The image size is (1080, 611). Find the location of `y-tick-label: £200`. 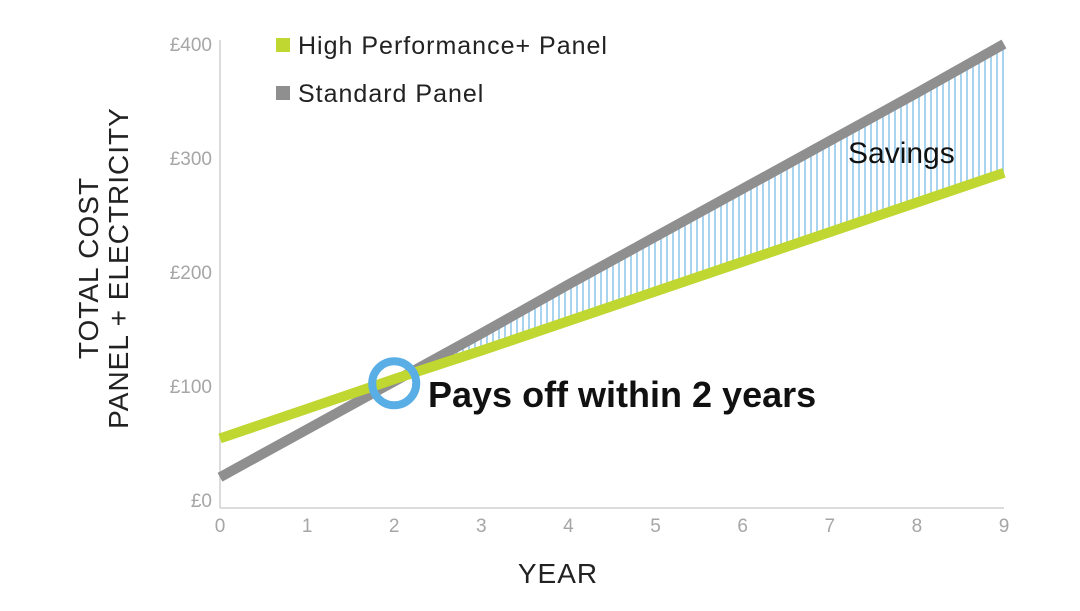

y-tick-label: £200 is located at coordinates (191, 273).